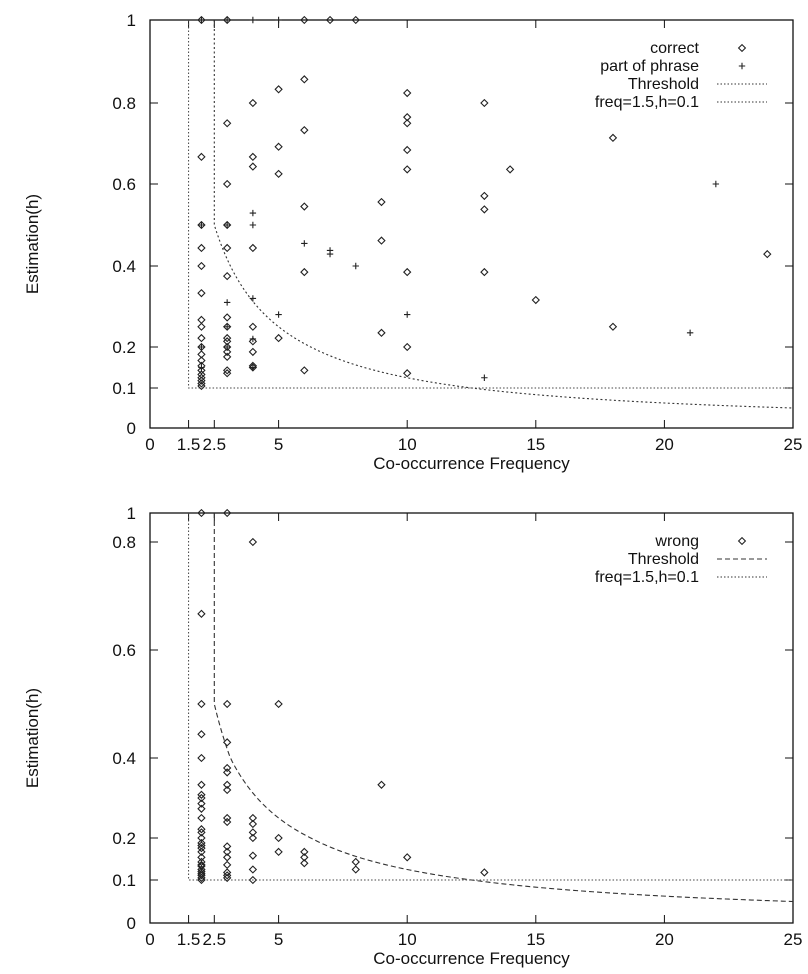  Describe the element at coordinates (124, 542) in the screenshot. I see `y-tick-label: 0.8` at that location.